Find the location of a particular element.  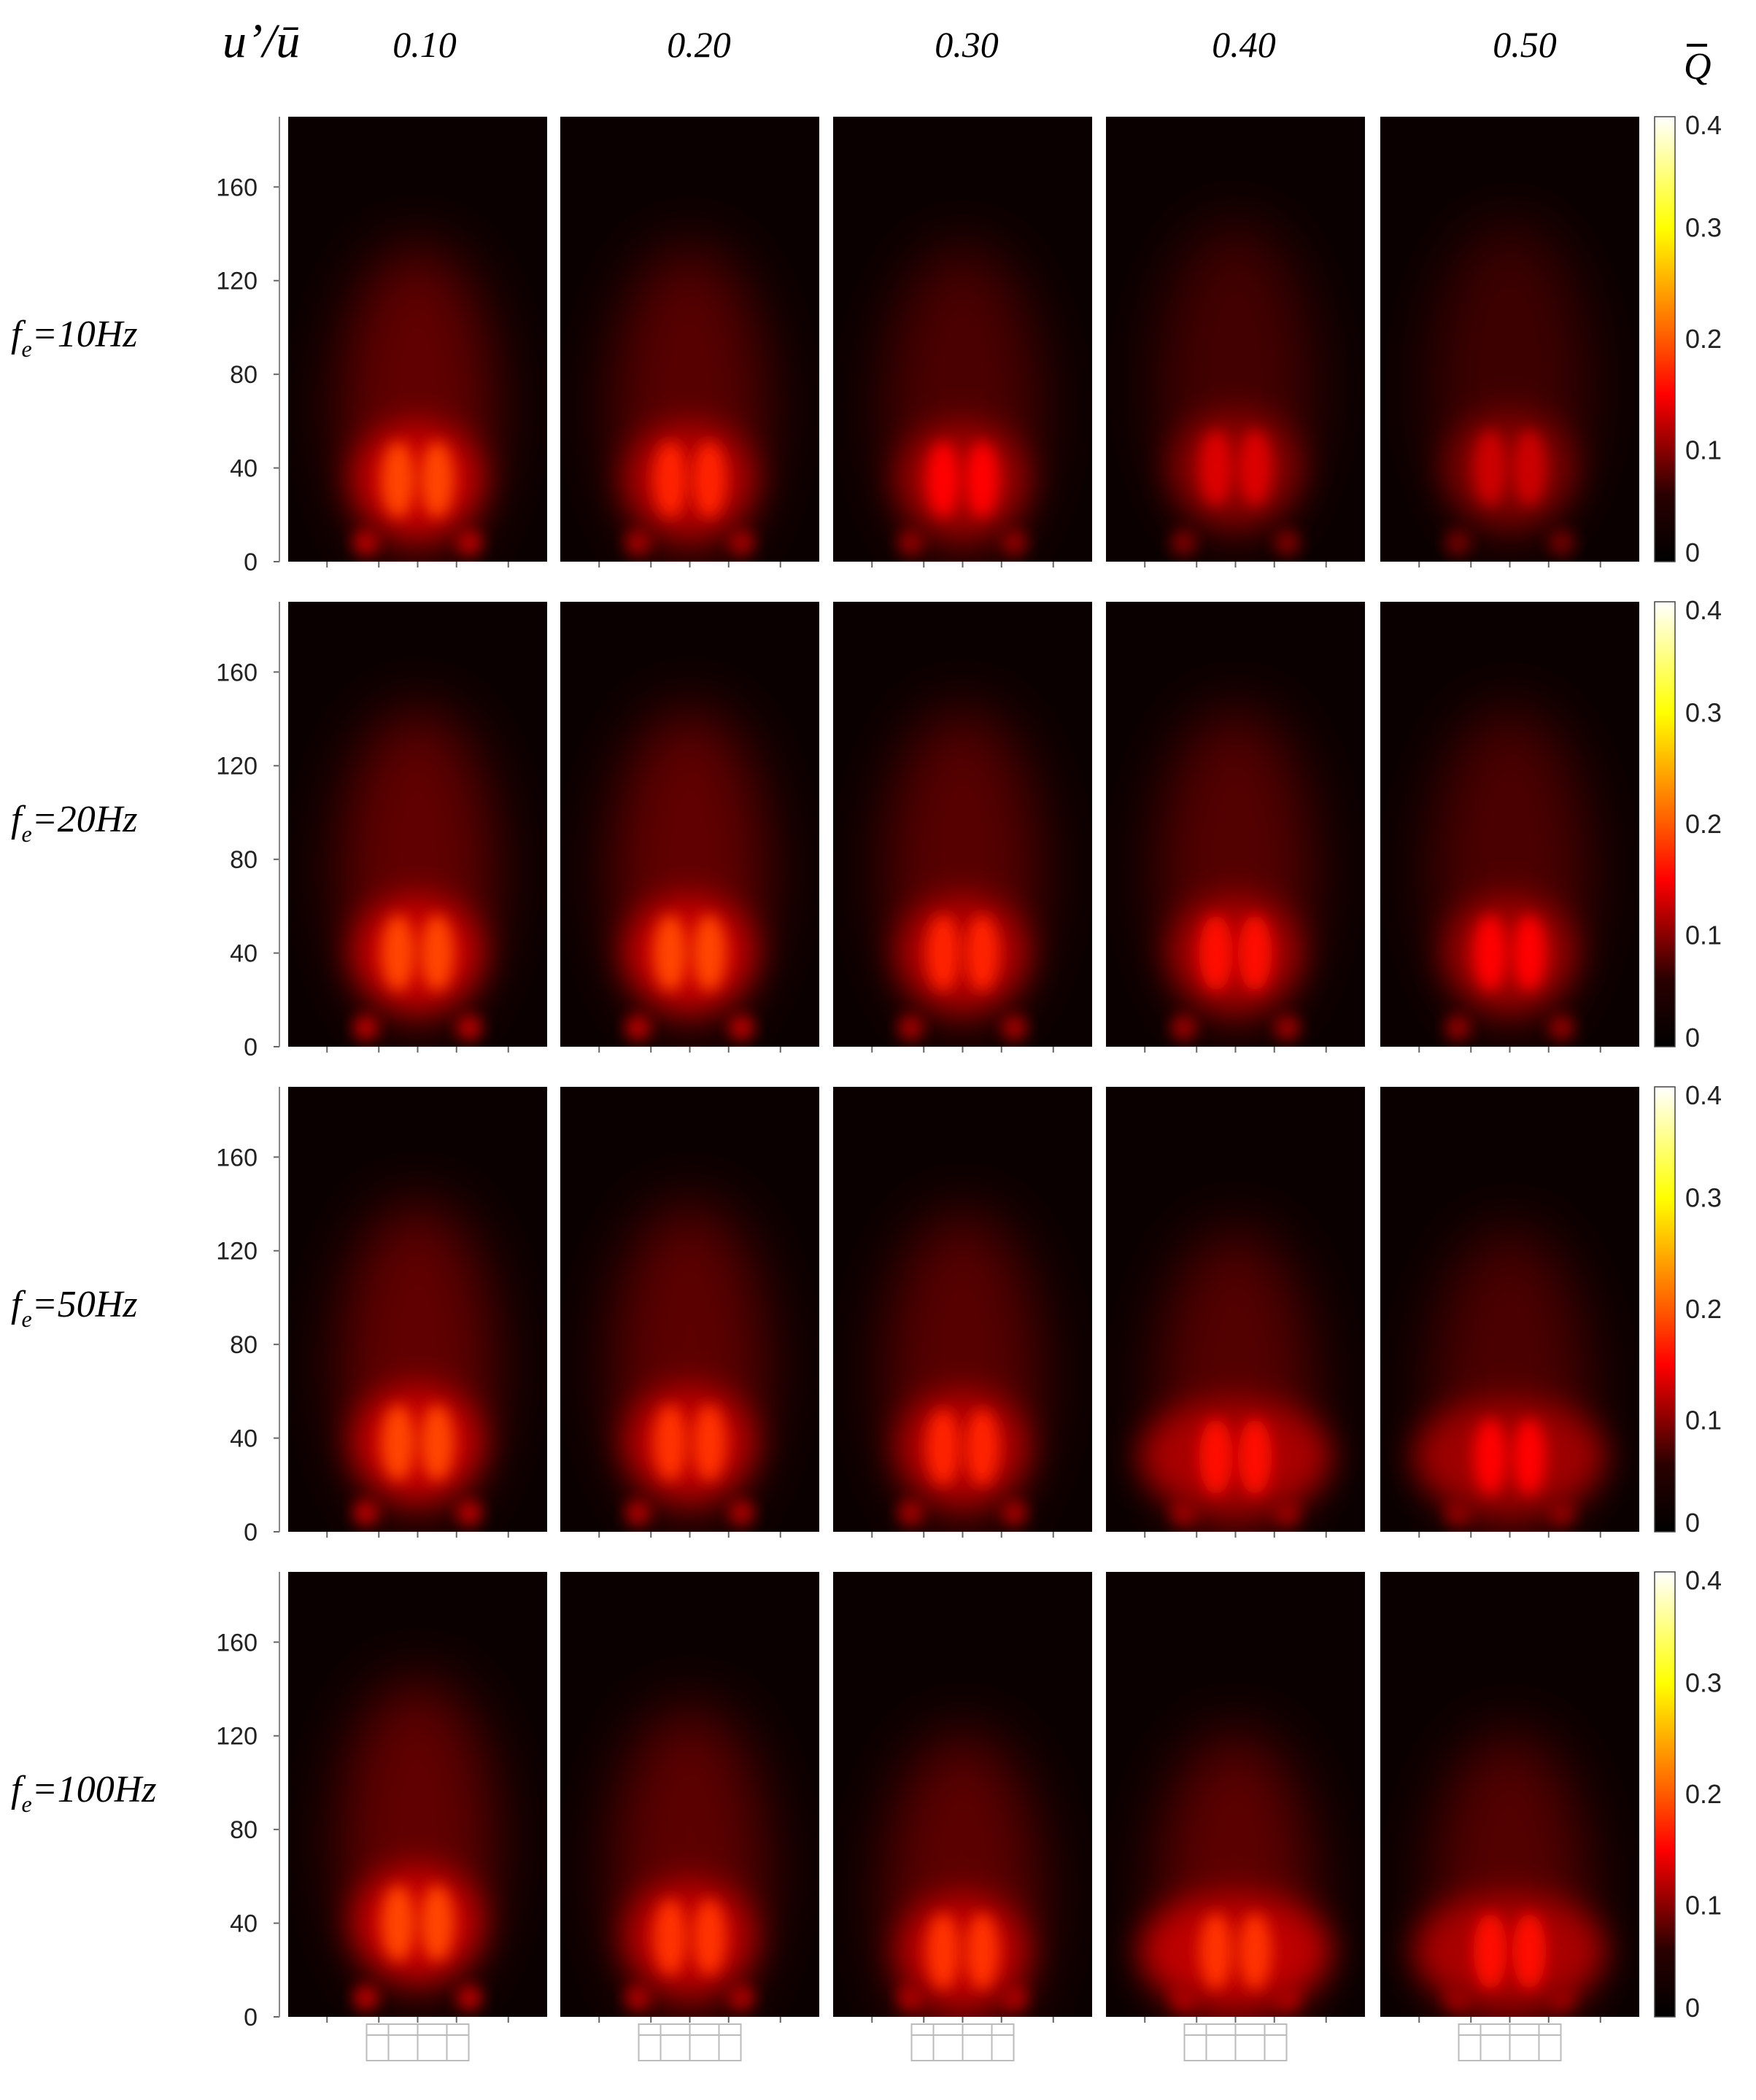

colorbar-symbol: Q is located at coordinates (1697, 67).